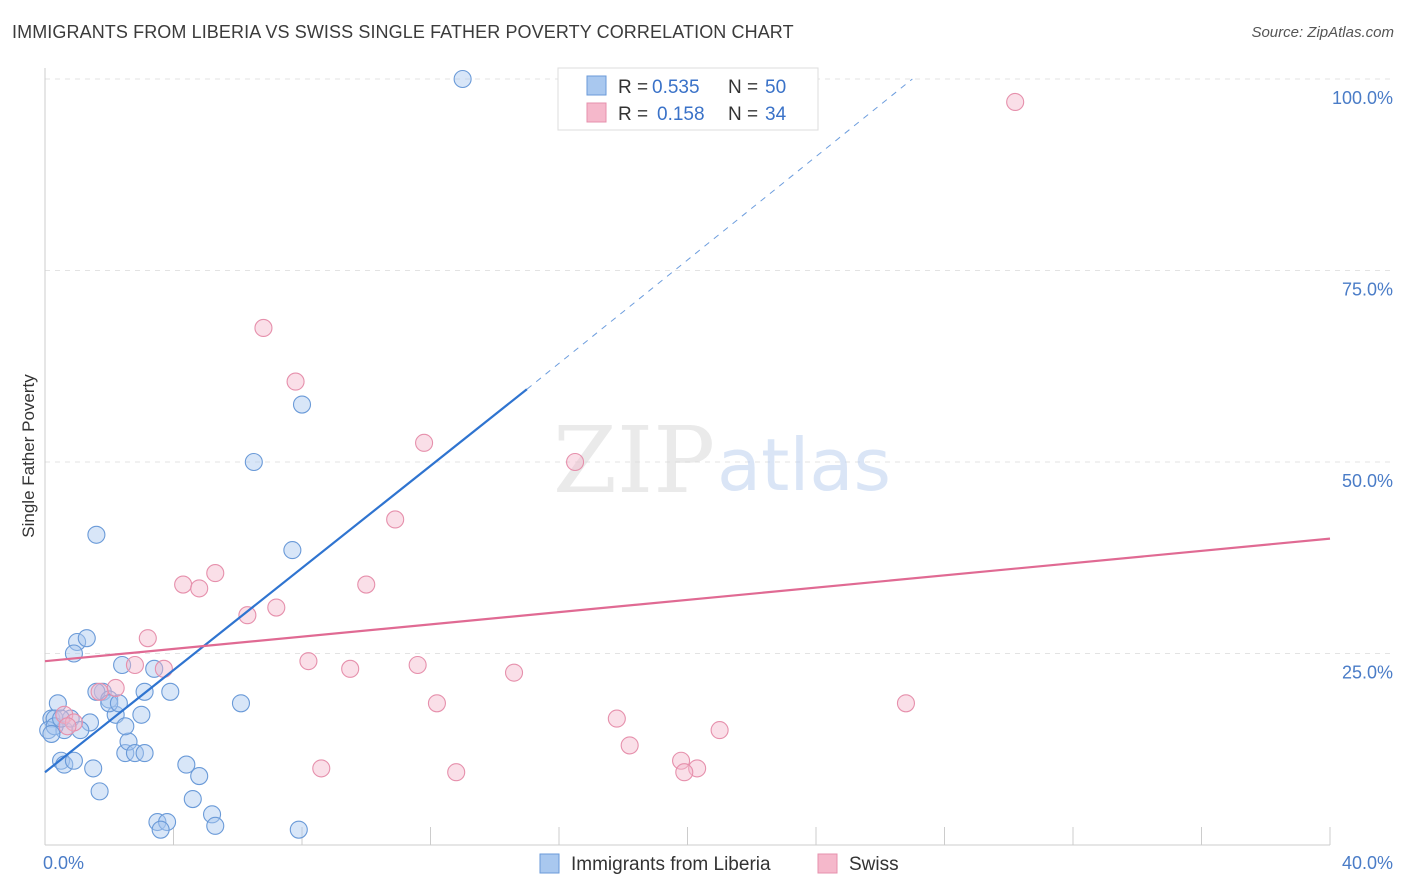 The image size is (1406, 892). I want to click on trendline-liberia, so click(286, 581).